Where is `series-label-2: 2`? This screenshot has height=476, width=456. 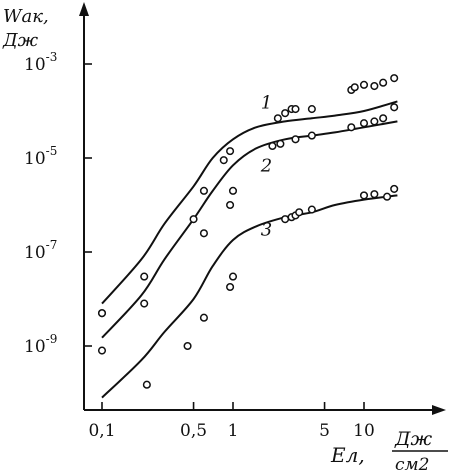 series-label-2: 2 is located at coordinates (266, 165).